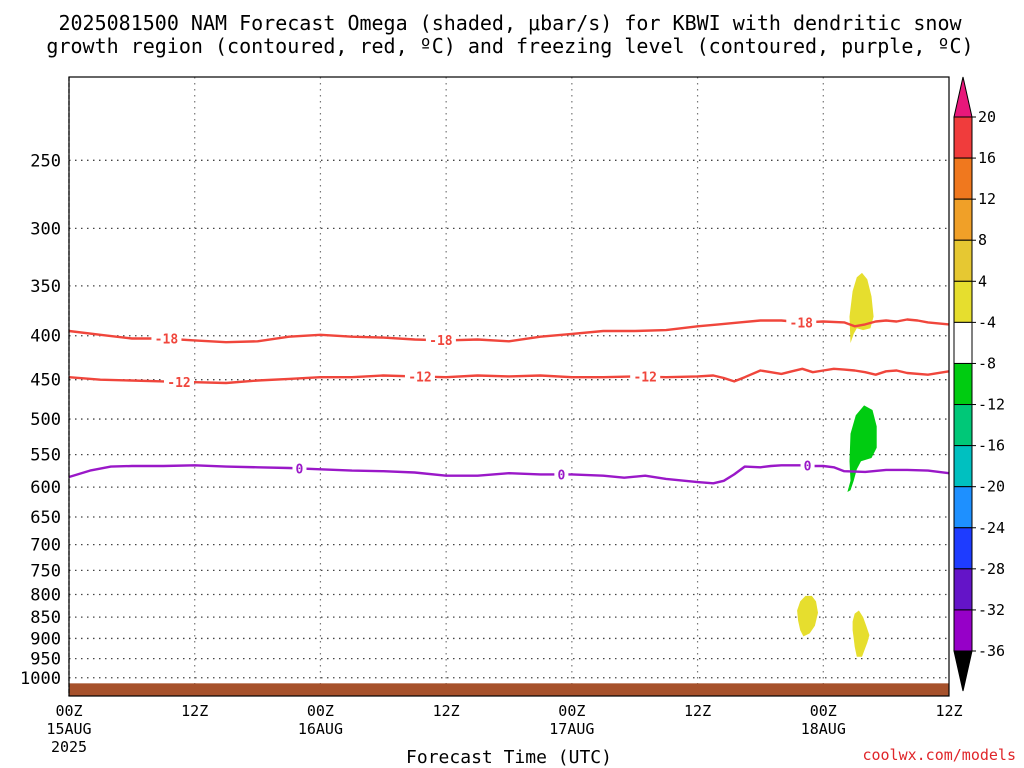 The image size is (1024, 768). I want to click on colorbar-tick-label: -36, so click(991, 651).